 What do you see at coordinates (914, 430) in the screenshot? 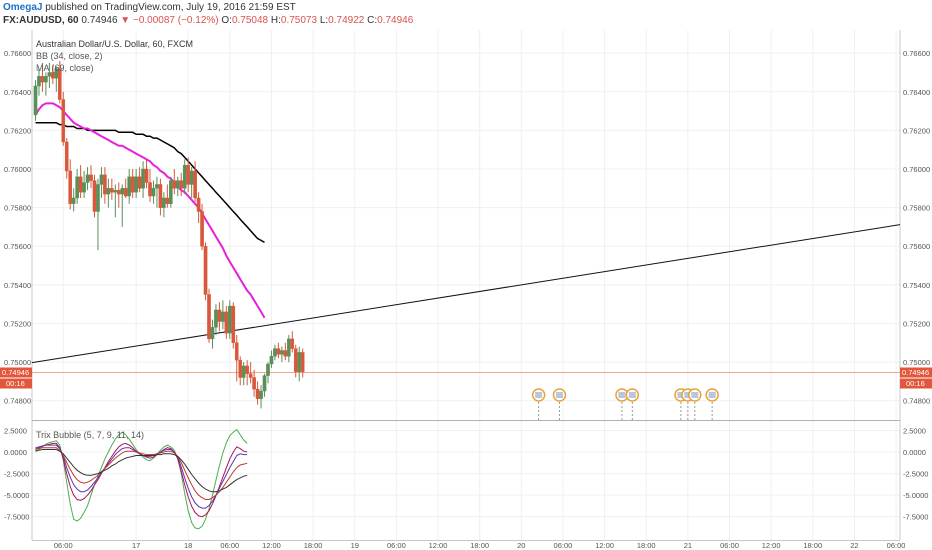
I see `trix-tick-label: 2.5000` at bounding box center [914, 430].